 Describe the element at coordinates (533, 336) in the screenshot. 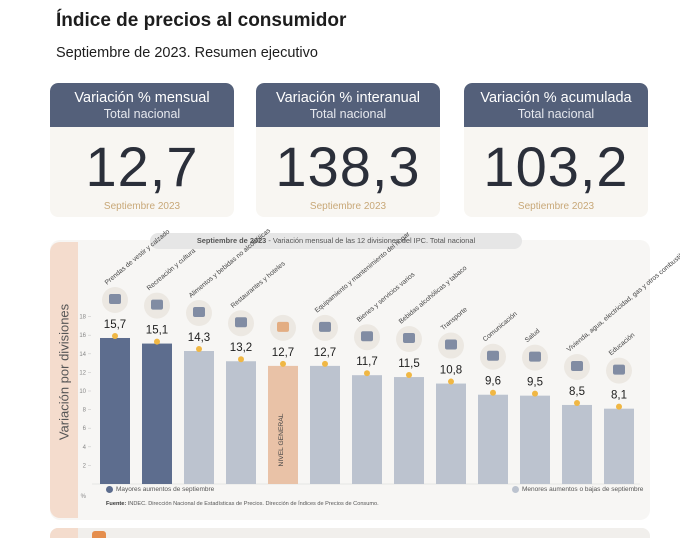

I see `category-label-10: Salud` at that location.